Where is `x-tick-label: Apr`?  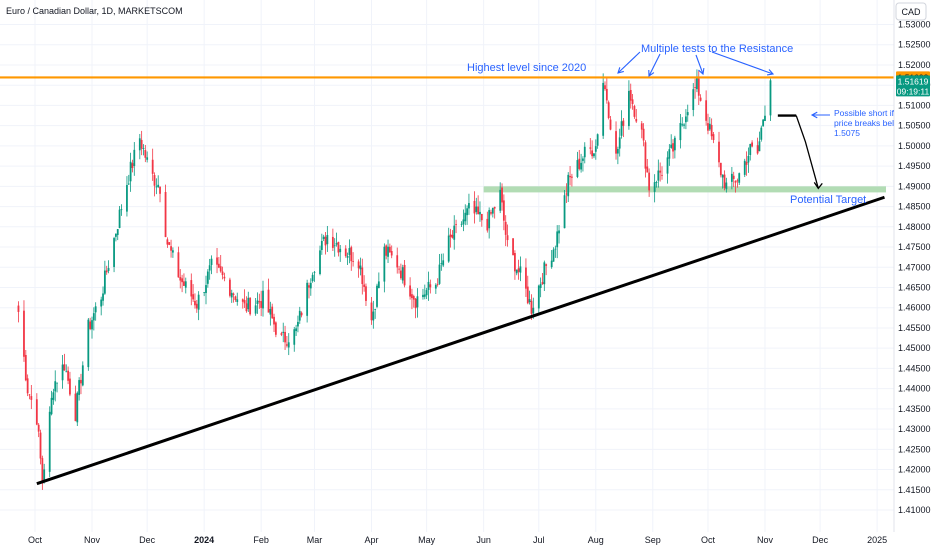 x-tick-label: Apr is located at coordinates (371, 540).